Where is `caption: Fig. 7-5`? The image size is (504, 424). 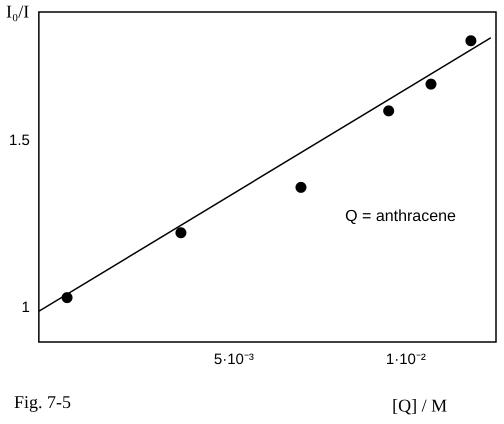 caption: Fig. 7-5 is located at coordinates (43, 402).